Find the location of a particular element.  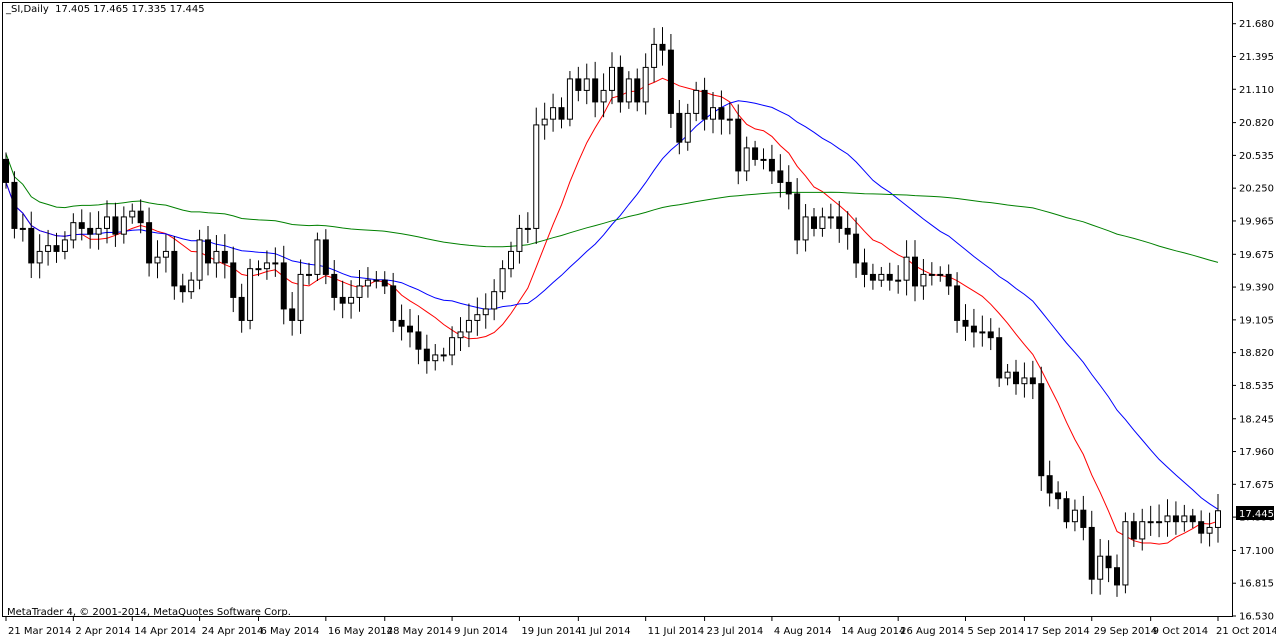

x-tick-label: 9 Oct 2014 is located at coordinates (1180, 631).